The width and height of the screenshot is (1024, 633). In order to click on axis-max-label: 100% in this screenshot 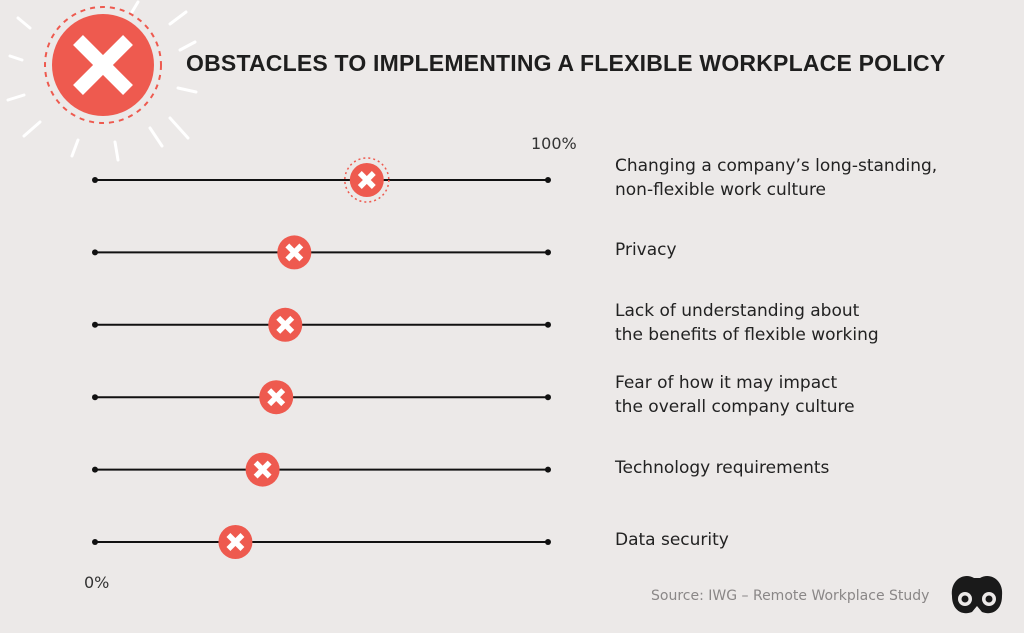, I will do `click(554, 143)`.